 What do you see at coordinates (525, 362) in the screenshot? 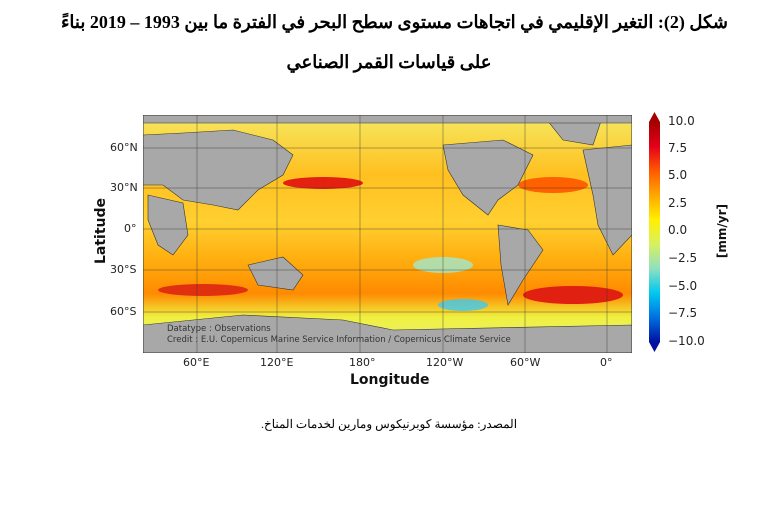
I see `lon-tick: 60°W` at bounding box center [525, 362].